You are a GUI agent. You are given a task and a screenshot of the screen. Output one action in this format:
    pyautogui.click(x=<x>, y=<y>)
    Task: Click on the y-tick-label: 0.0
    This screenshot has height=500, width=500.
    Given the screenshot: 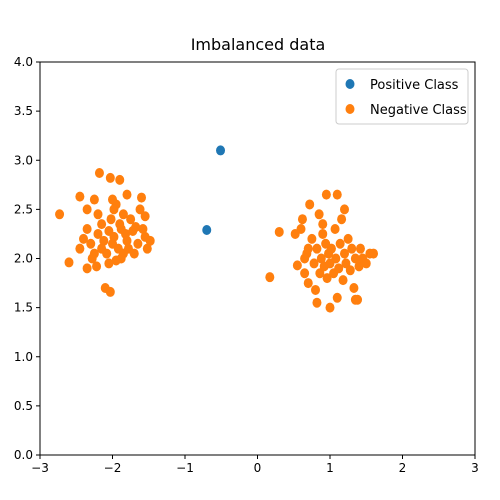 What is the action you would take?
    pyautogui.click(x=23, y=455)
    